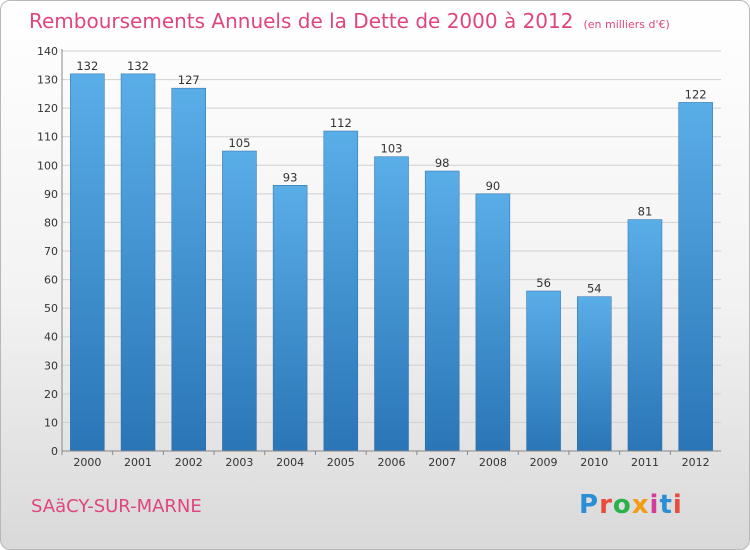 This screenshot has width=750, height=550. I want to click on data-label-2000: 132, so click(87, 66).